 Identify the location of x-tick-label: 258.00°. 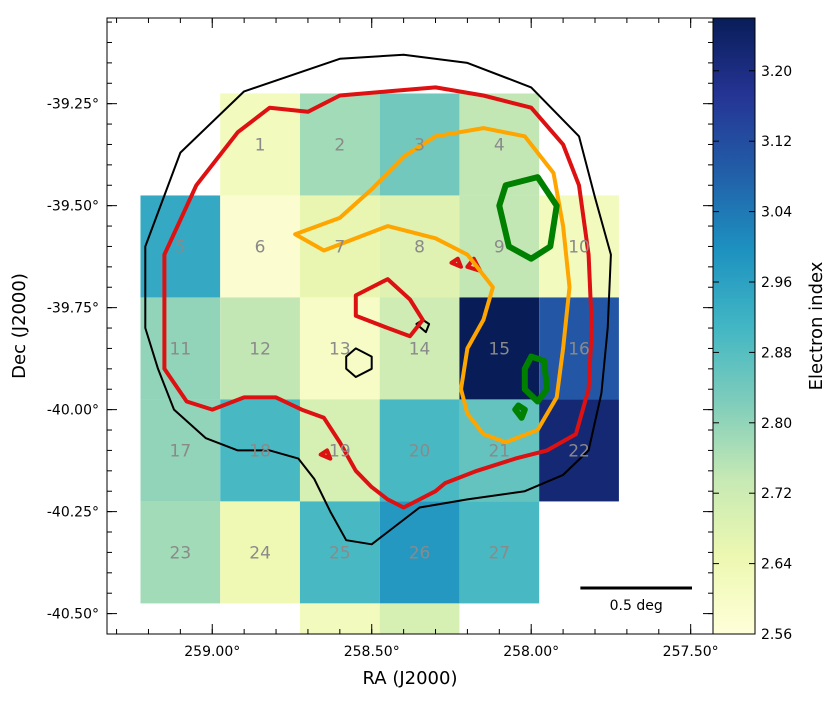
(531, 652).